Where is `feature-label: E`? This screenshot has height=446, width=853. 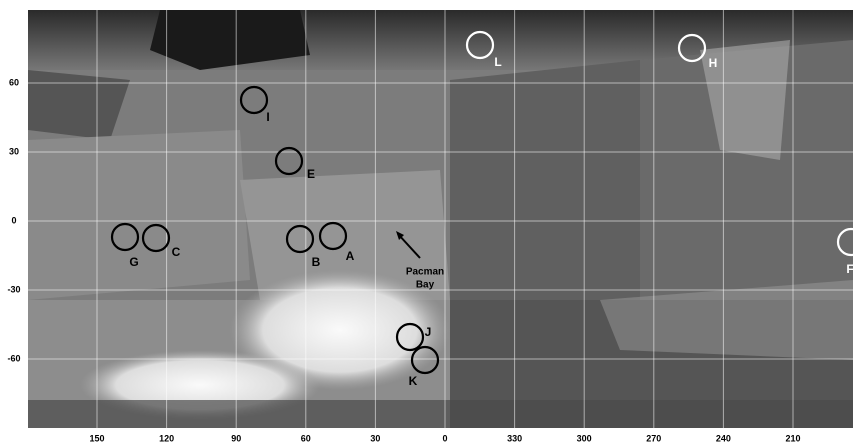
feature-label: E is located at coordinates (311, 174).